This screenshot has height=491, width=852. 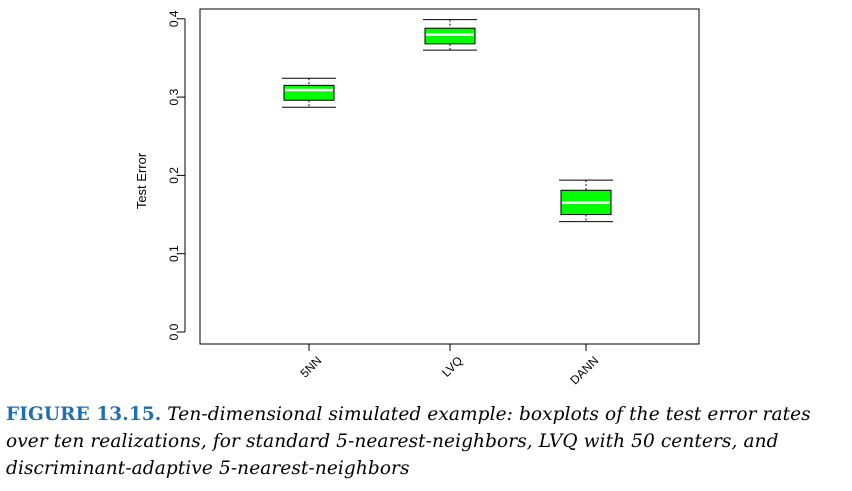 What do you see at coordinates (584, 370) in the screenshot?
I see `x-tick-label: DANN` at bounding box center [584, 370].